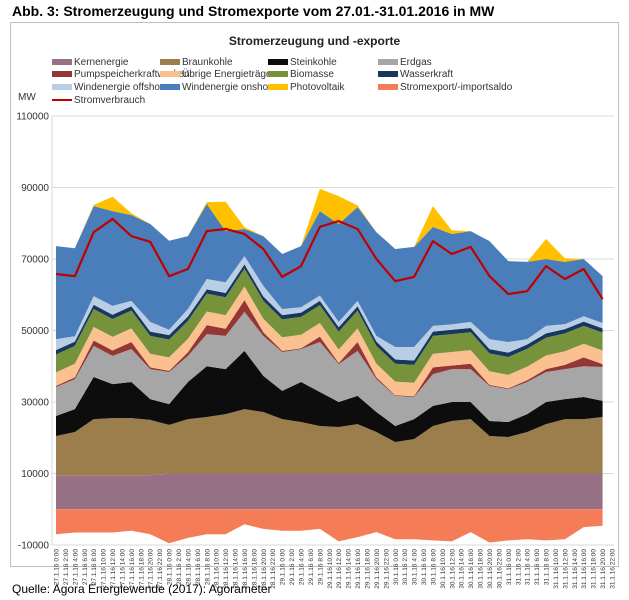 The image size is (629, 600). Describe the element at coordinates (35, 260) in the screenshot. I see `y-tick-label: 70000` at that location.